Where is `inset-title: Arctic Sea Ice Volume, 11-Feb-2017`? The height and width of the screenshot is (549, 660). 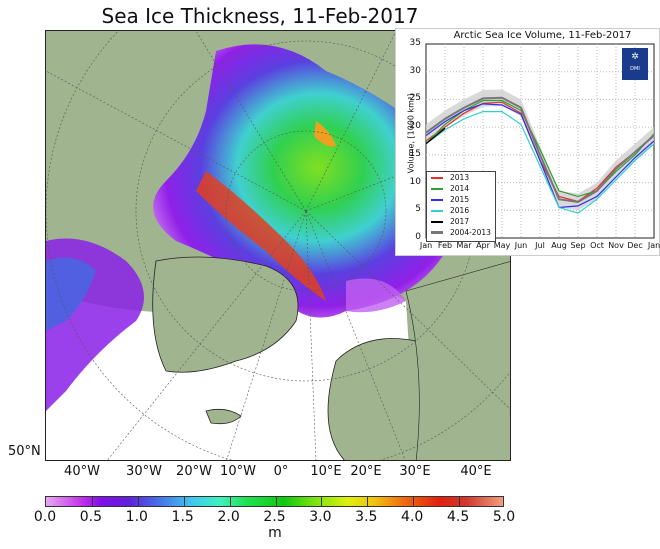 inset-title: Arctic Sea Ice Volume, 11-Feb-2017 is located at coordinates (542, 35).